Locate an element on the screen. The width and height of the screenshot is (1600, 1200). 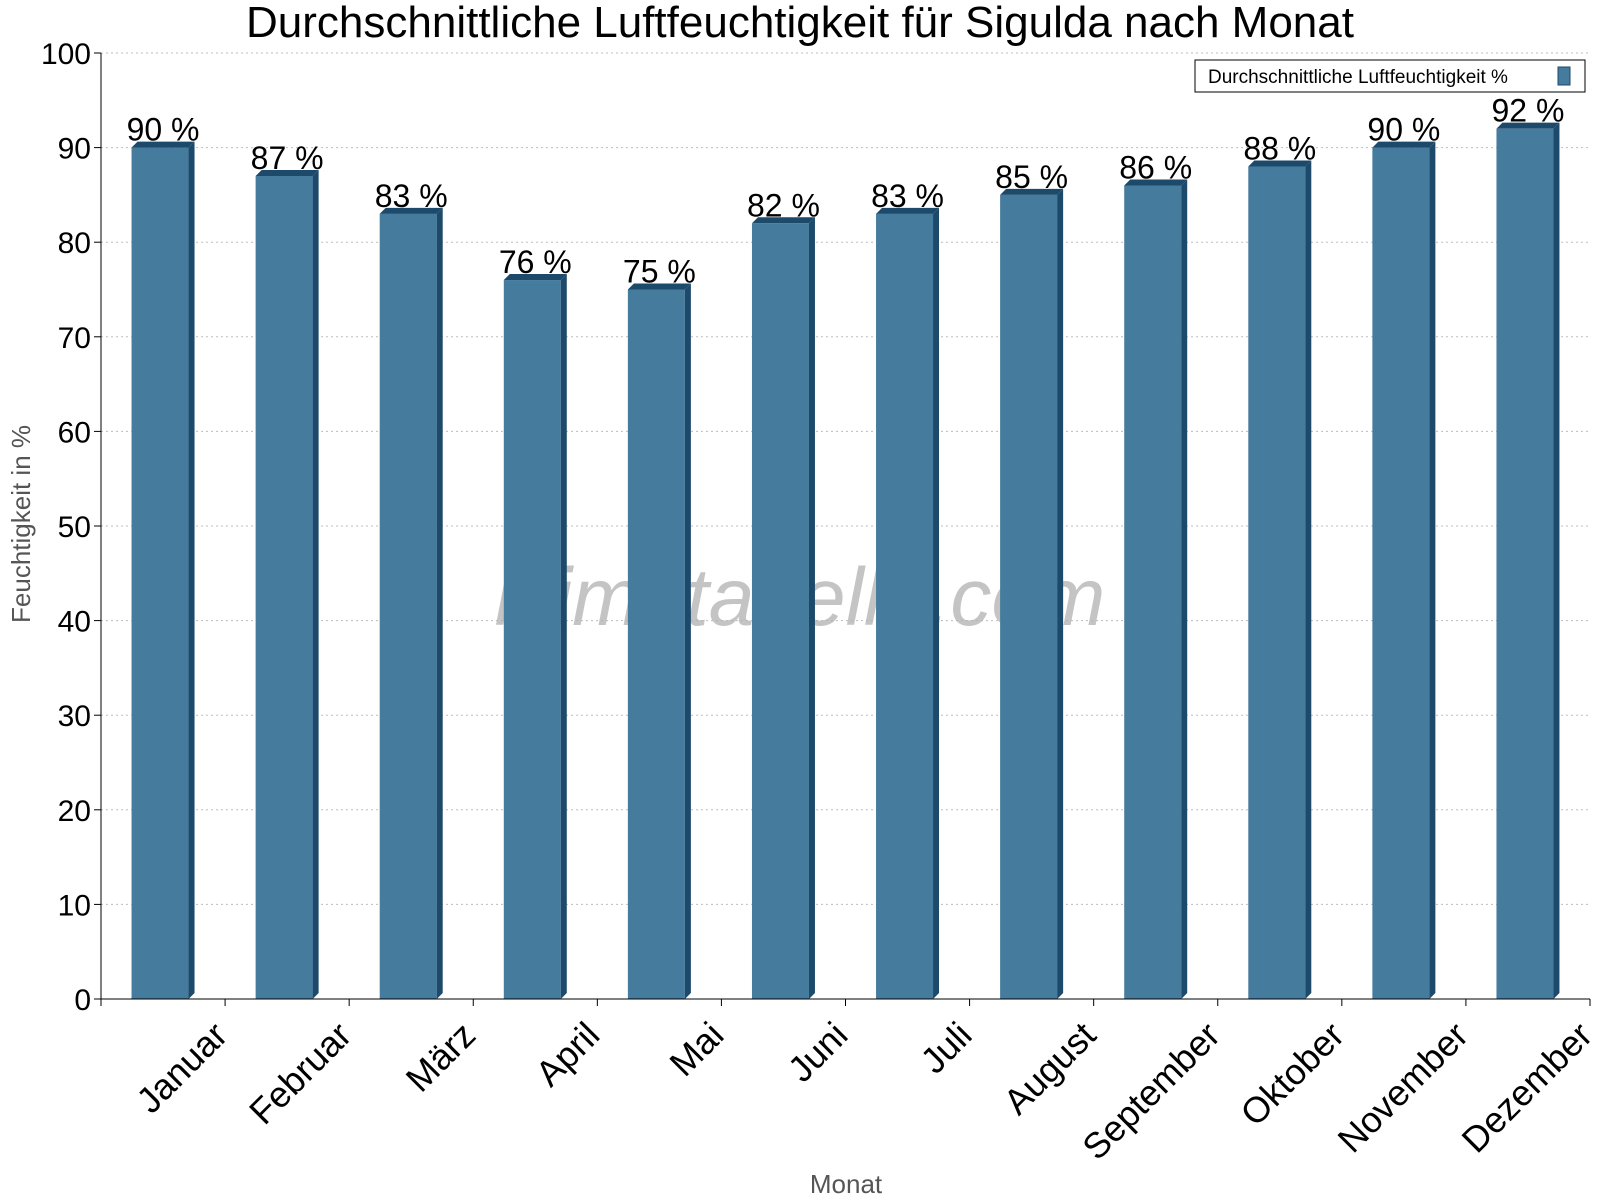
legend-swatch is located at coordinates (1564, 76).